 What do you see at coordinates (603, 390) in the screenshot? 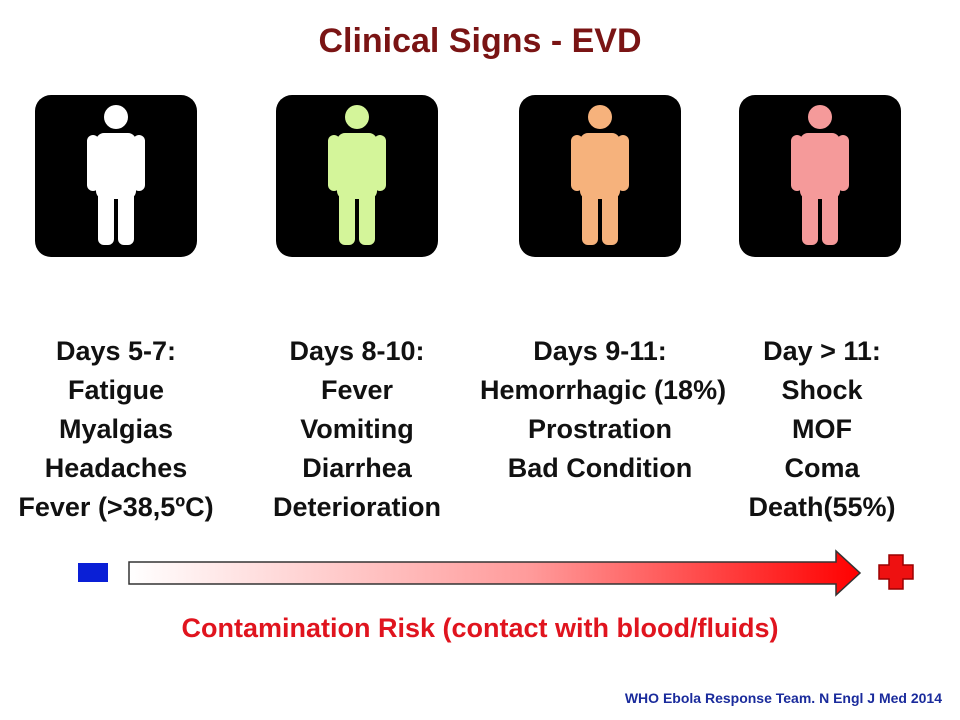
I see `sign-item: Hemorrhagic (18%)` at bounding box center [603, 390].